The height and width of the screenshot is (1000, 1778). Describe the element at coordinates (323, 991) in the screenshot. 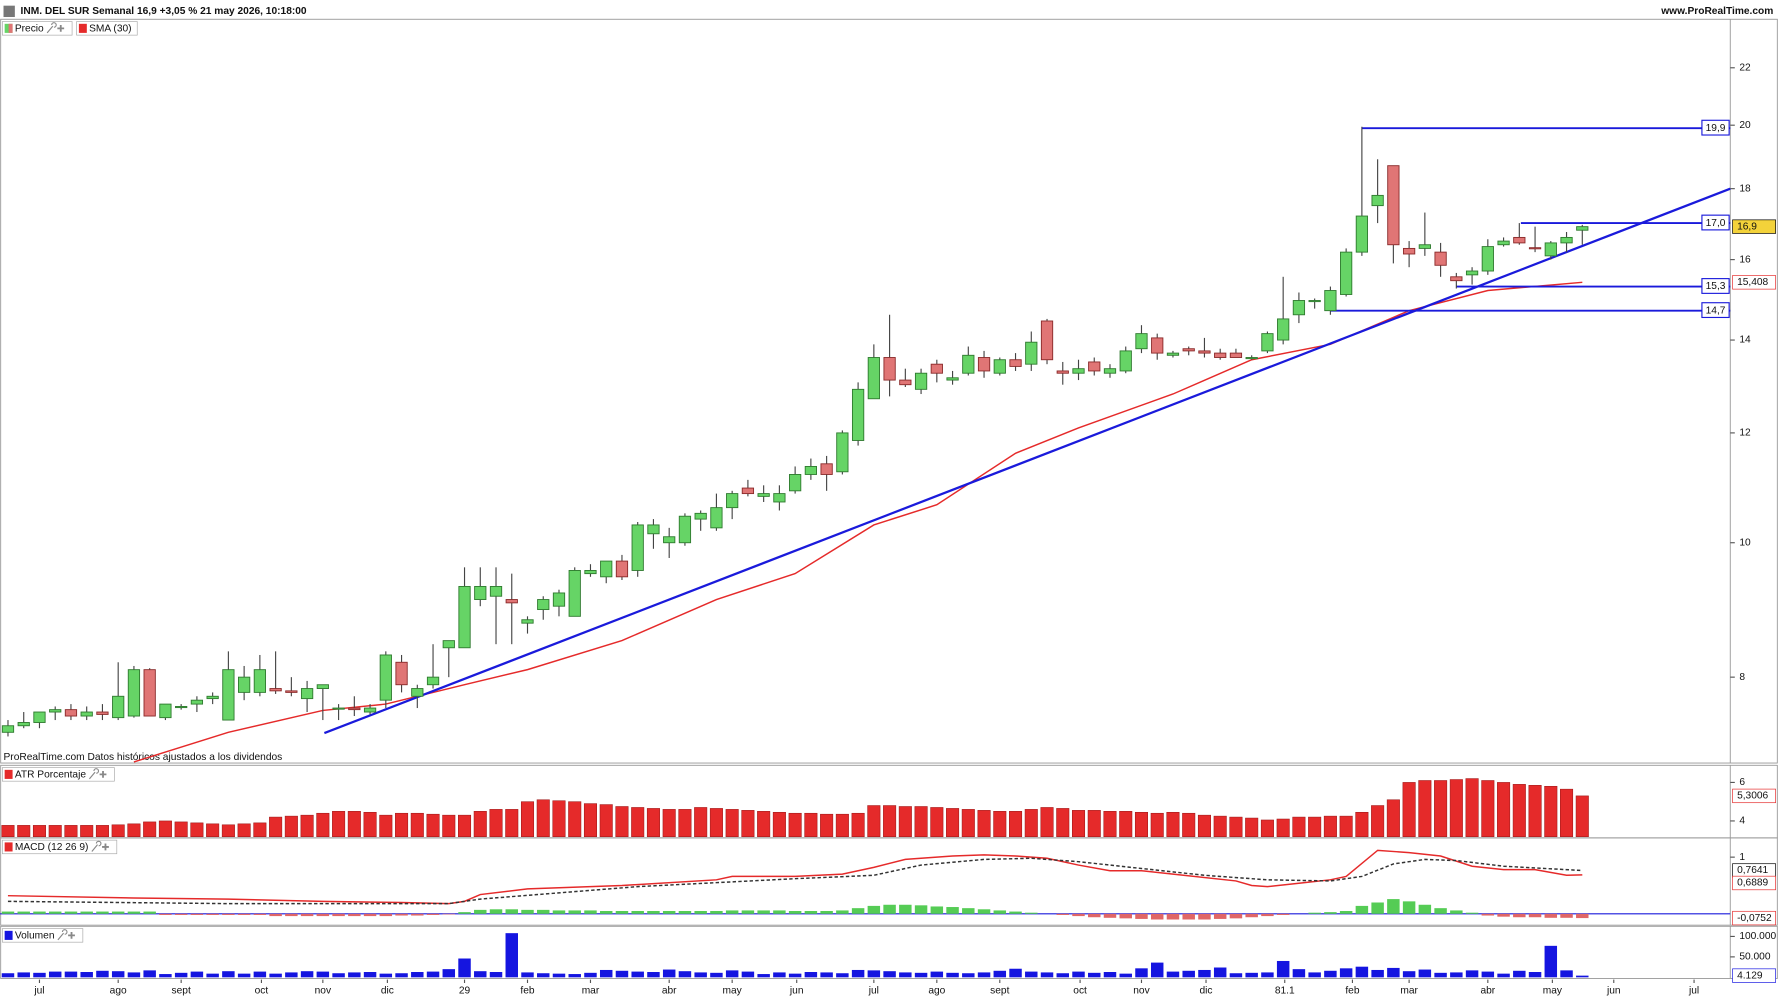

I see `x-tick-label: nov` at that location.